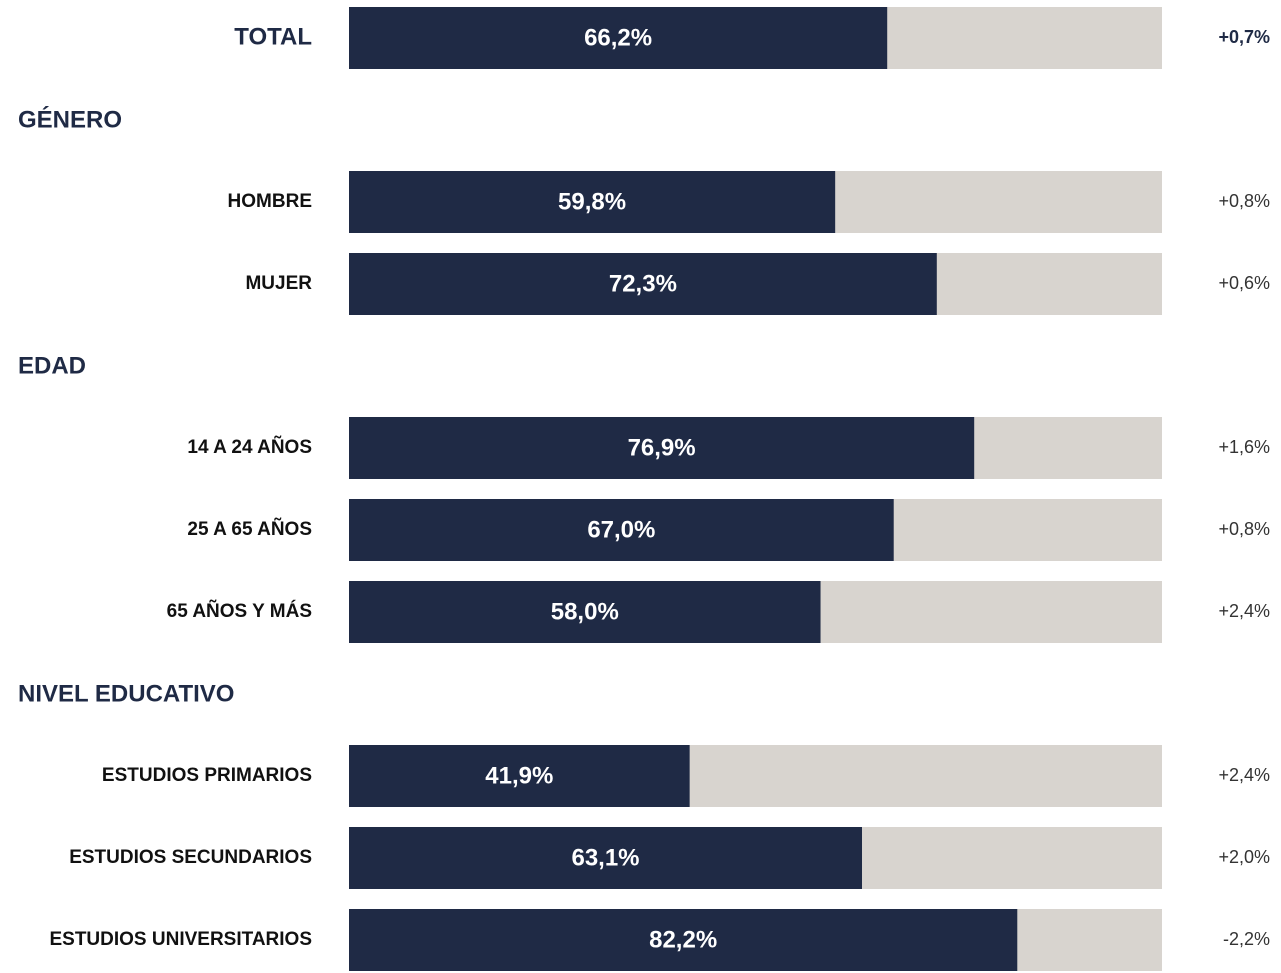  I want to click on change-label: +0,6%, so click(1244, 283).